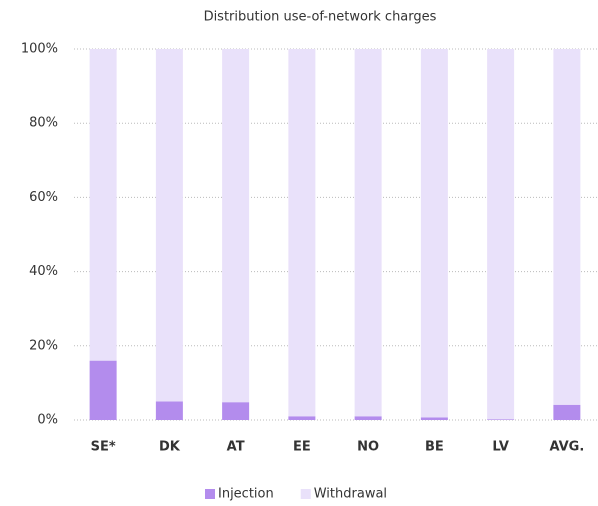  I want to click on x-tick-label: BE, so click(434, 447).